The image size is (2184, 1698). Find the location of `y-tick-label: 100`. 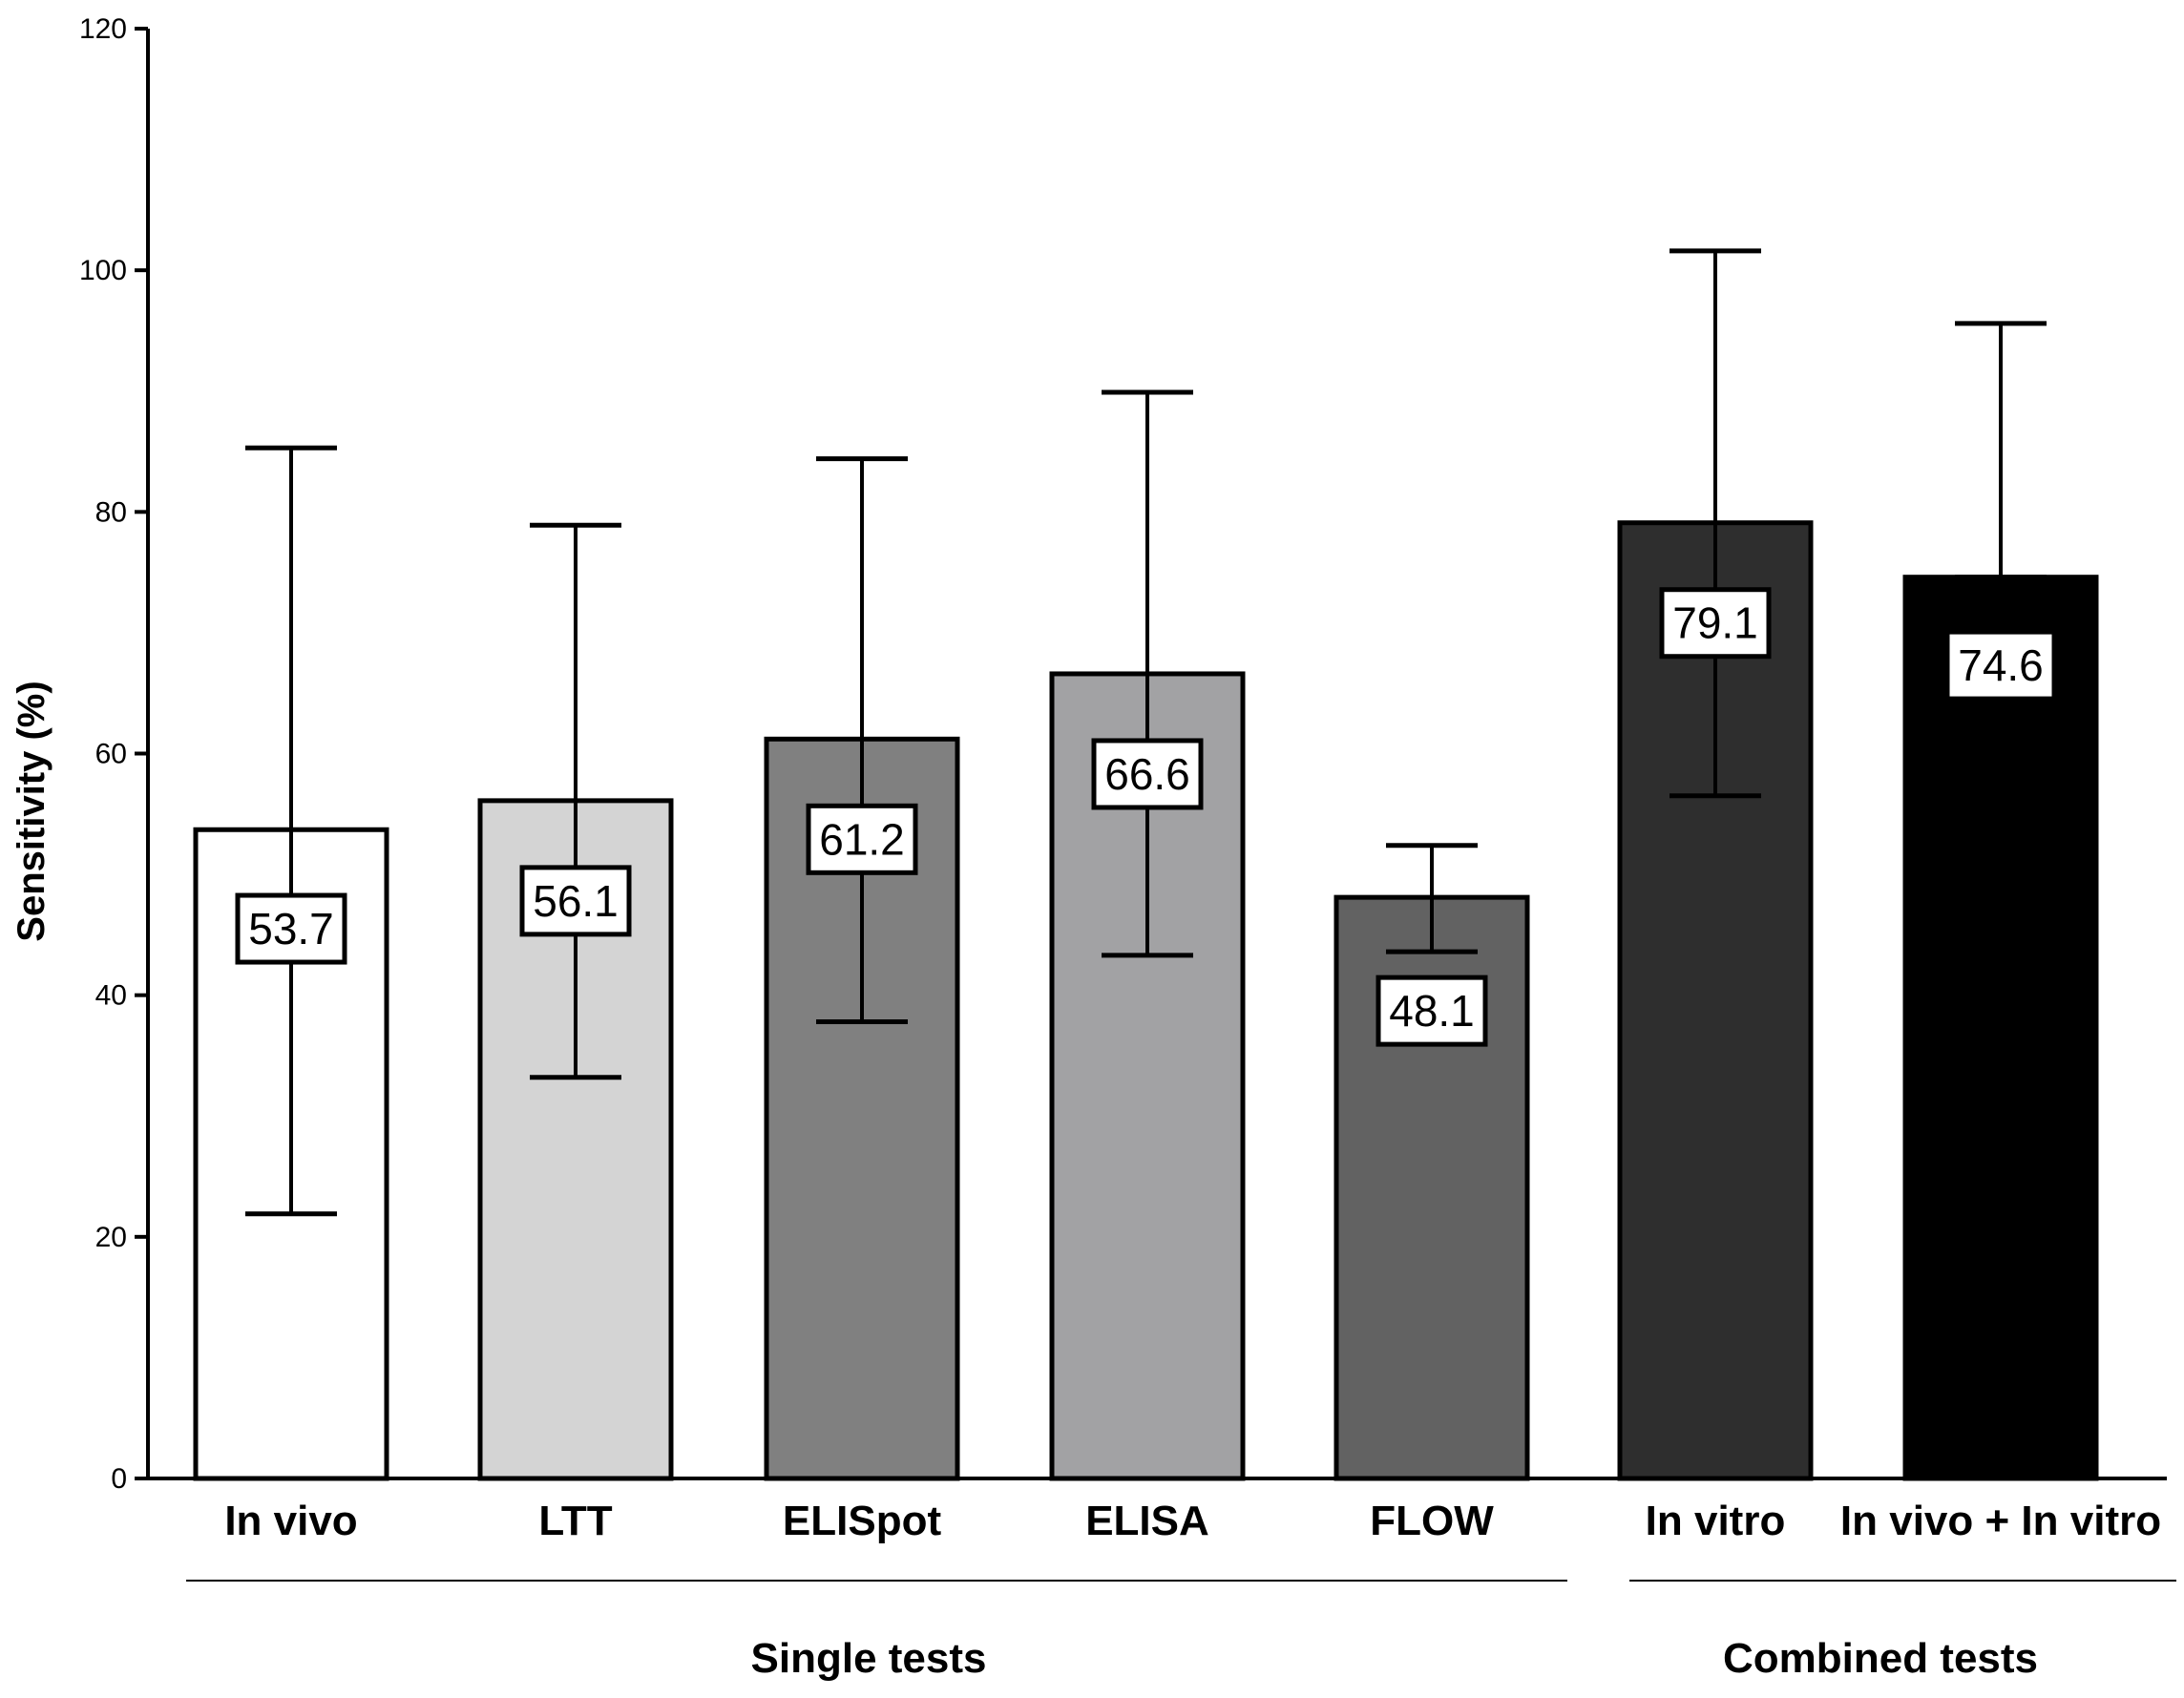

y-tick-label: 100 is located at coordinates (103, 270).